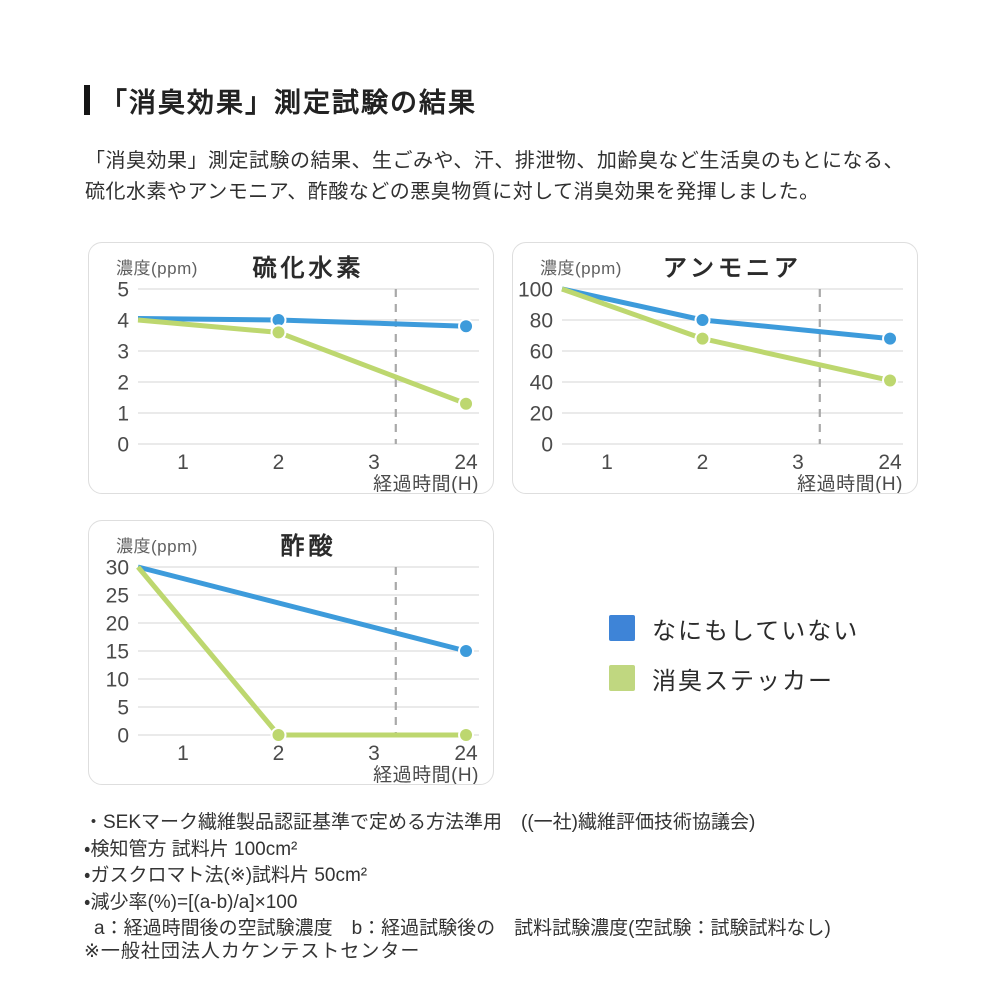 The width and height of the screenshot is (1000, 1000). I want to click on chart-title: 硫化水素, so click(308, 268).